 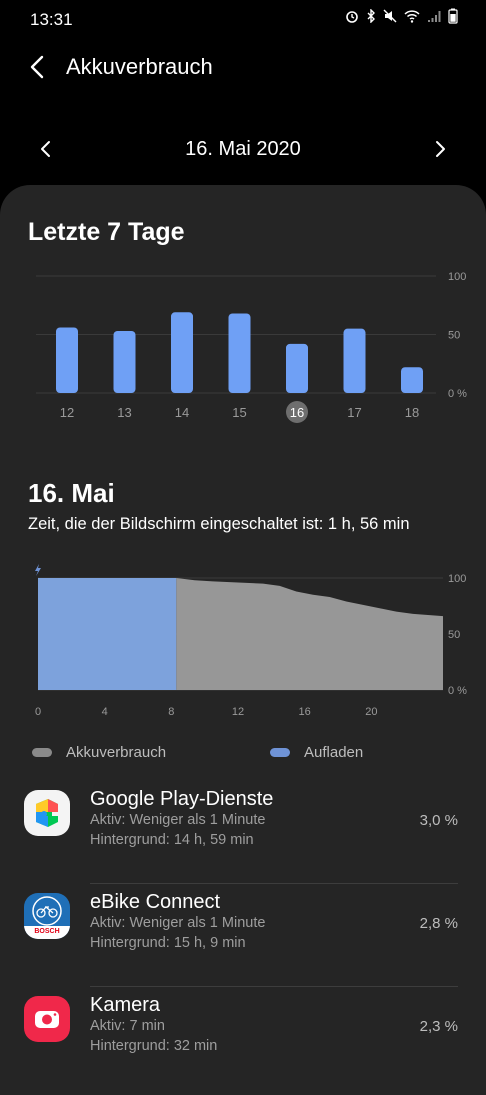 What do you see at coordinates (106, 232) in the screenshot?
I see `weekly-title: Letzte 7 Tage` at bounding box center [106, 232].